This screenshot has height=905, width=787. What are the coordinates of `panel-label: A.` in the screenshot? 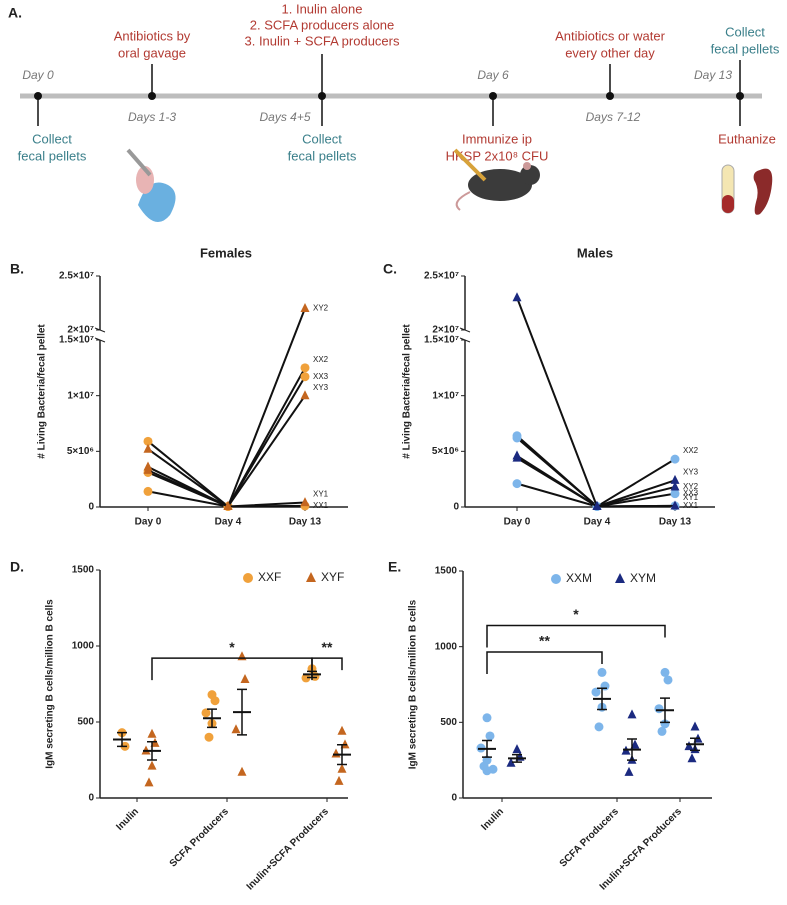 It's located at (15, 13).